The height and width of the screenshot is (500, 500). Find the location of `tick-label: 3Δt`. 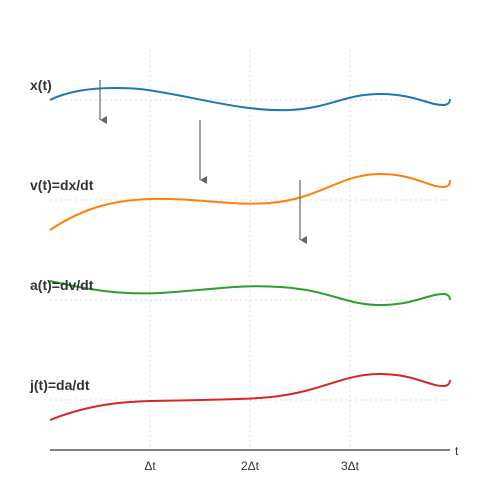

tick-label: 3Δt is located at coordinates (350, 466).